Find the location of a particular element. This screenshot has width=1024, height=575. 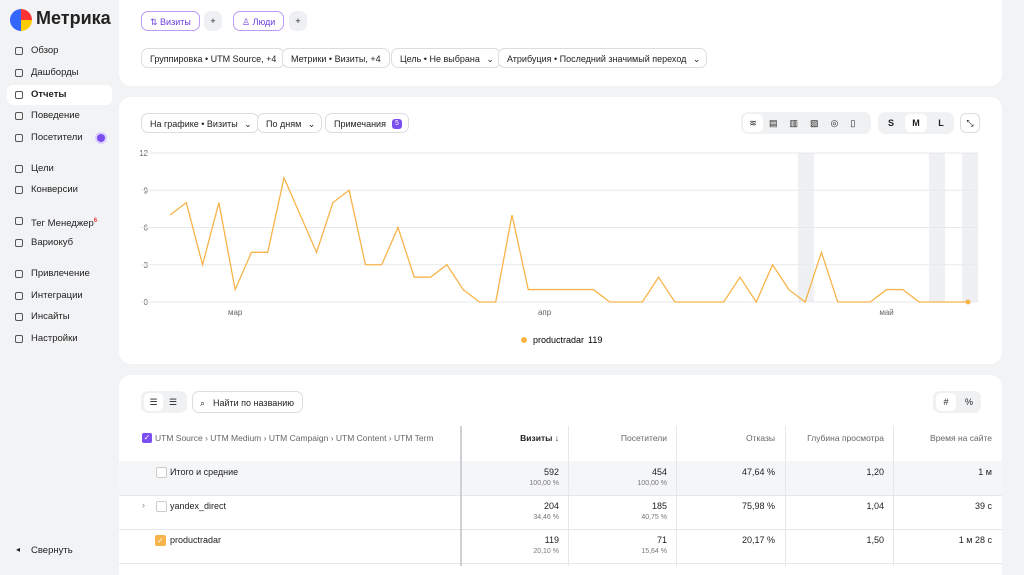

nav-item: Тег Менеджер6 is located at coordinates (59, 221).